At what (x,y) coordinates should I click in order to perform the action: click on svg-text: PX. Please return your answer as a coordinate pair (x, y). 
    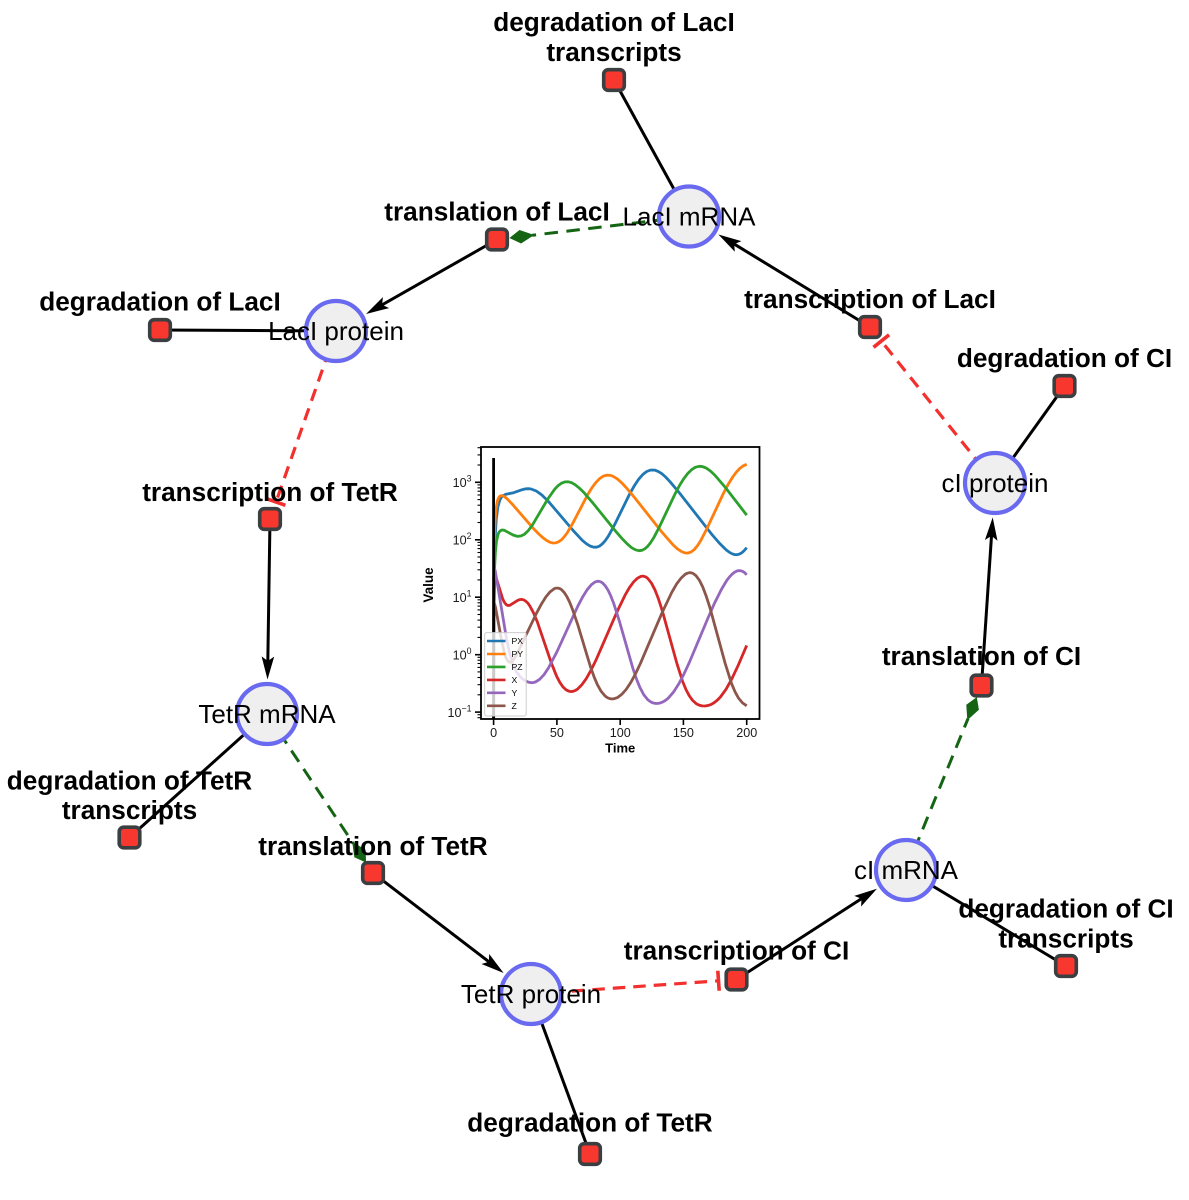
    Looking at the image, I should click on (518, 641).